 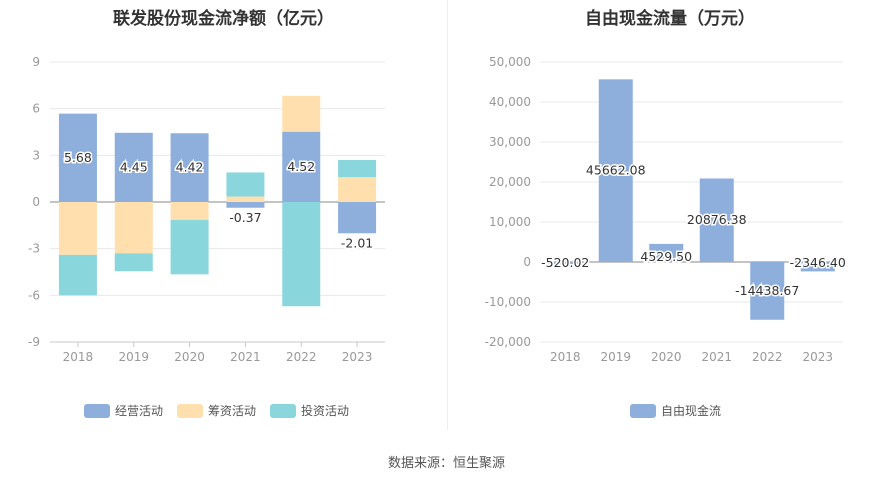 I want to click on data-label: -2.01, so click(x=357, y=242).